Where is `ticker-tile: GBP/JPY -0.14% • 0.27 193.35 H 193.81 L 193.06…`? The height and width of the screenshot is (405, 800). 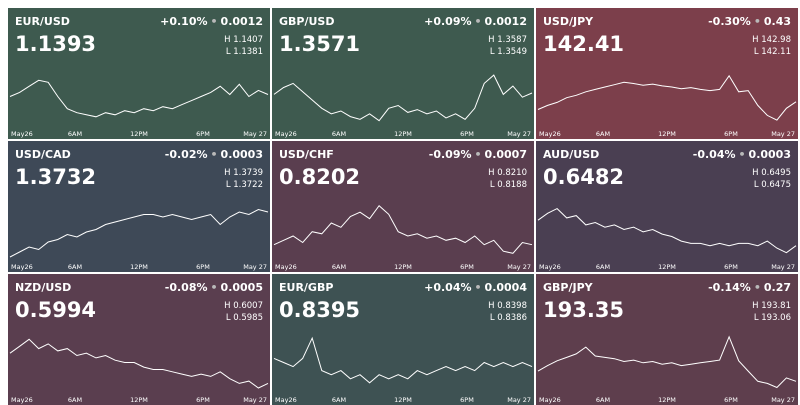 ticker-tile: GBP/JPY -0.14% • 0.27 193.35 H 193.81 L 193.06… is located at coordinates (667, 339).